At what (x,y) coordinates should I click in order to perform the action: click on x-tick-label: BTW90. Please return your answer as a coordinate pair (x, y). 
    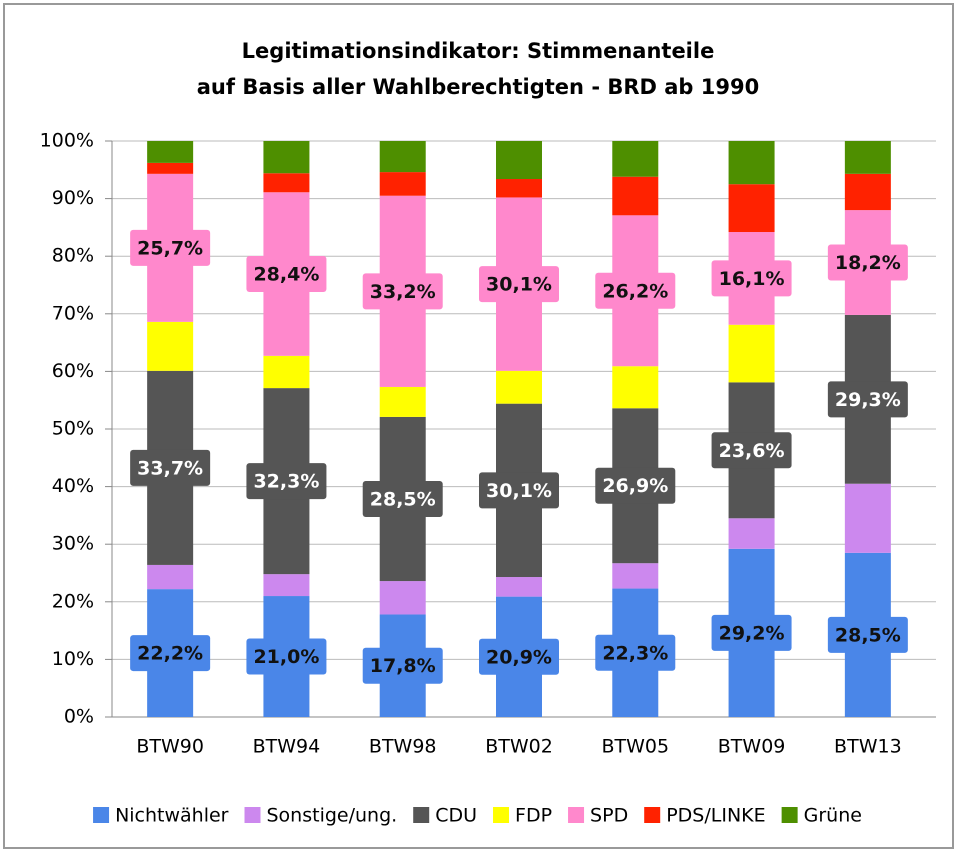
    Looking at the image, I should click on (170, 747).